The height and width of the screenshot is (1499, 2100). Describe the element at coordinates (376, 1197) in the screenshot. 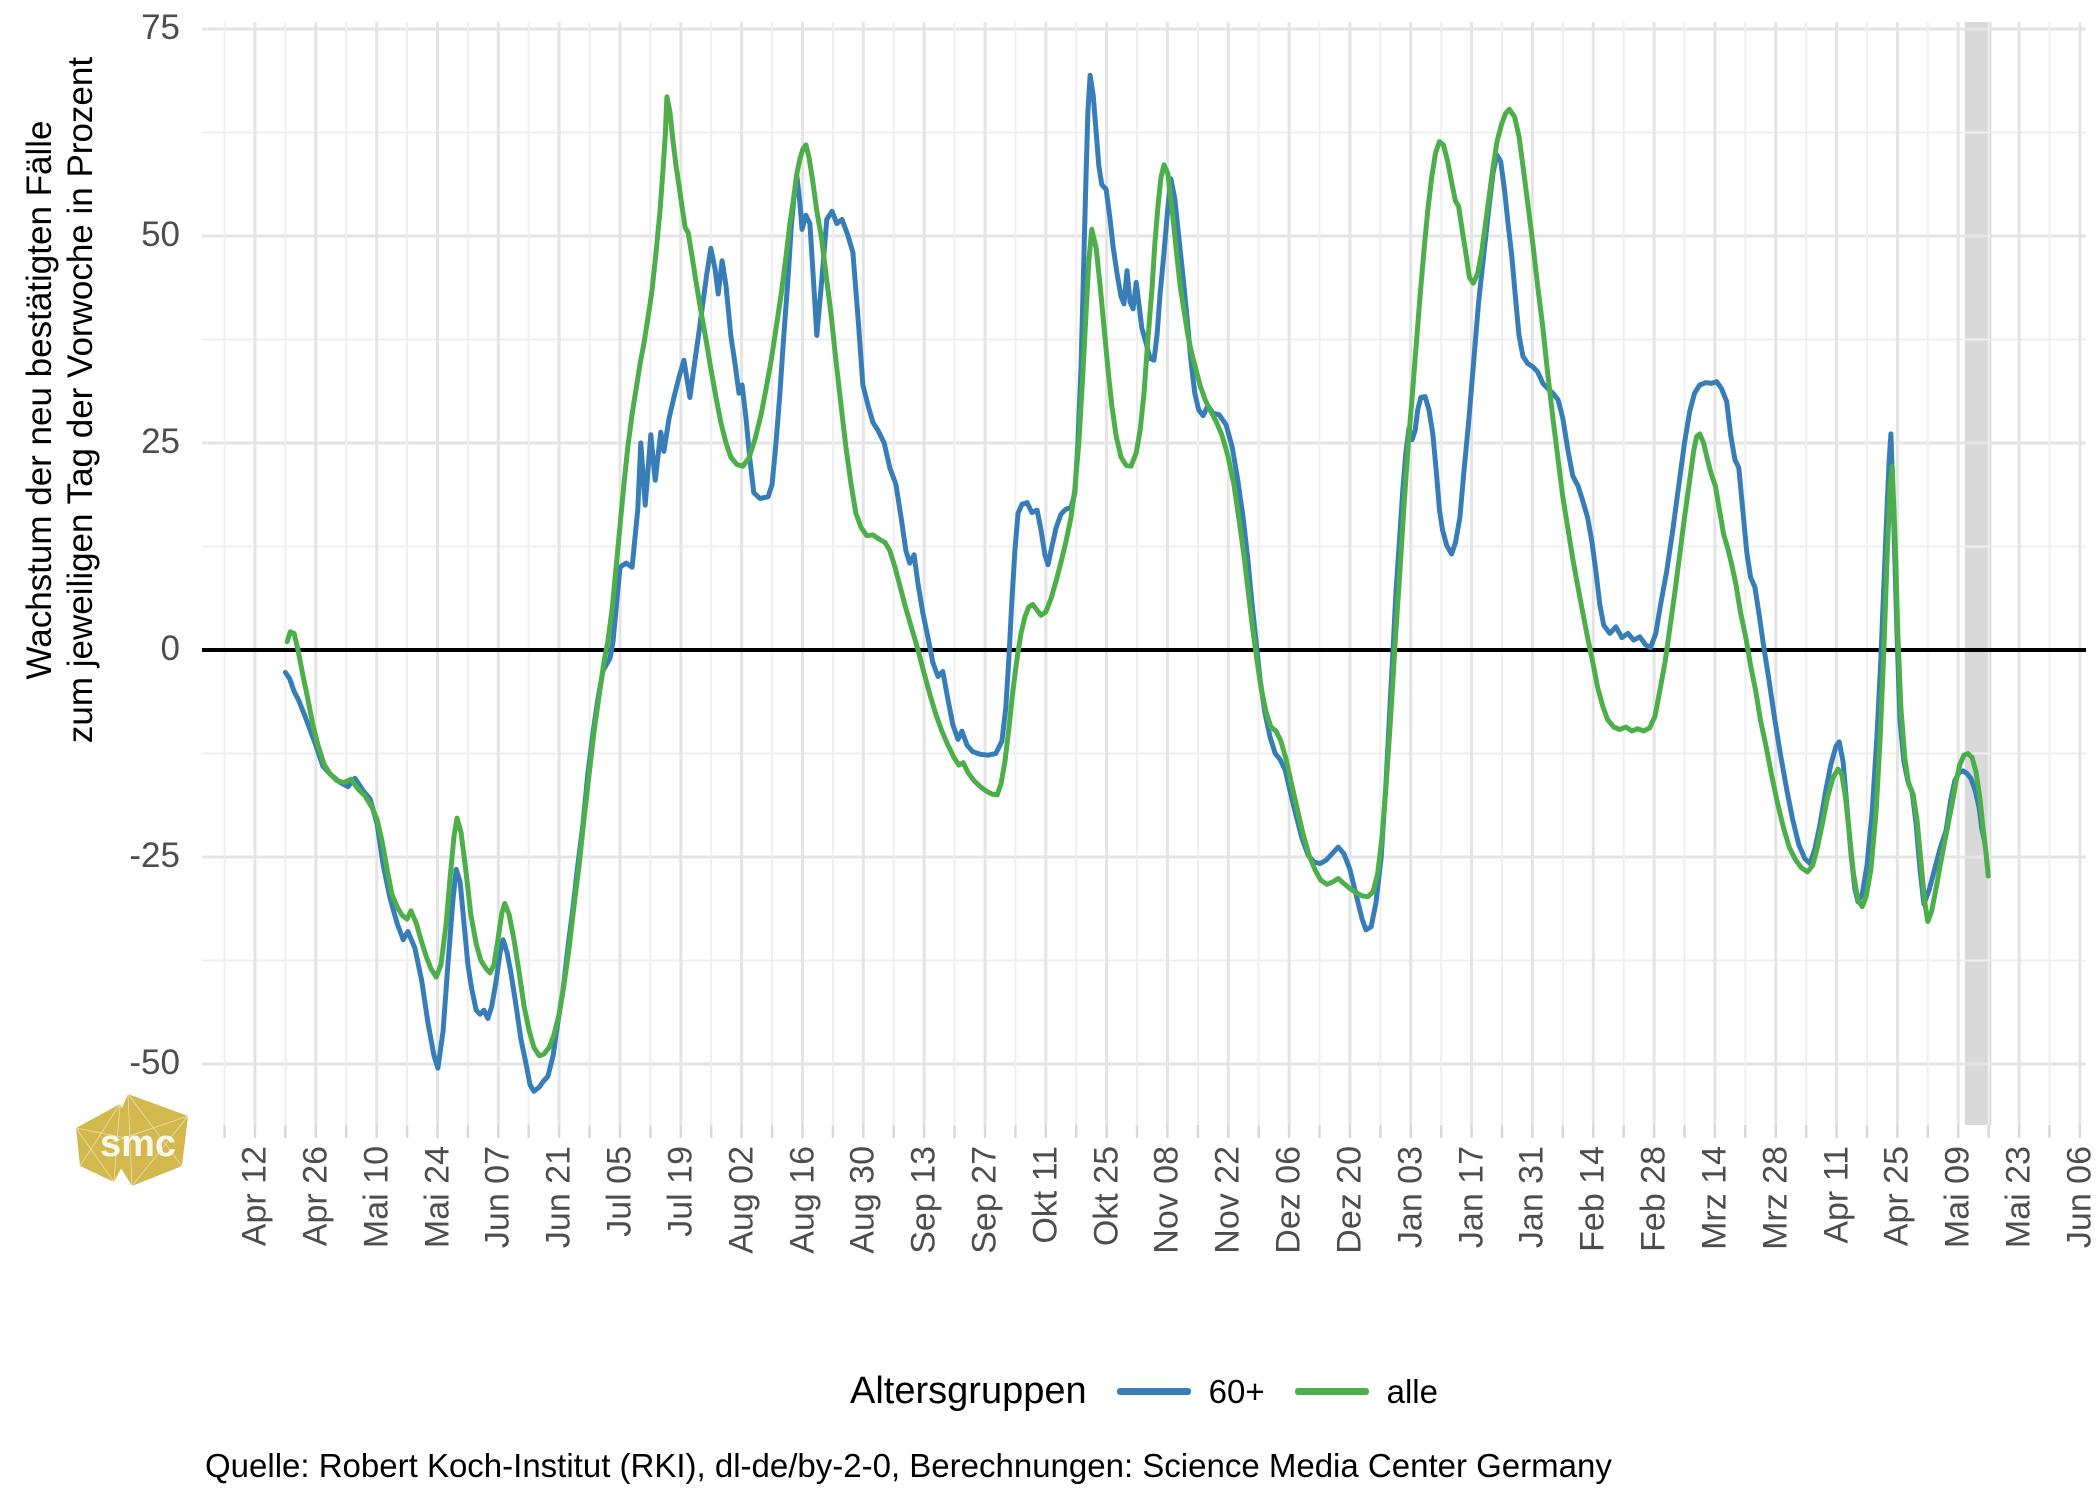

I see `x-tick-label: Mai 10` at that location.